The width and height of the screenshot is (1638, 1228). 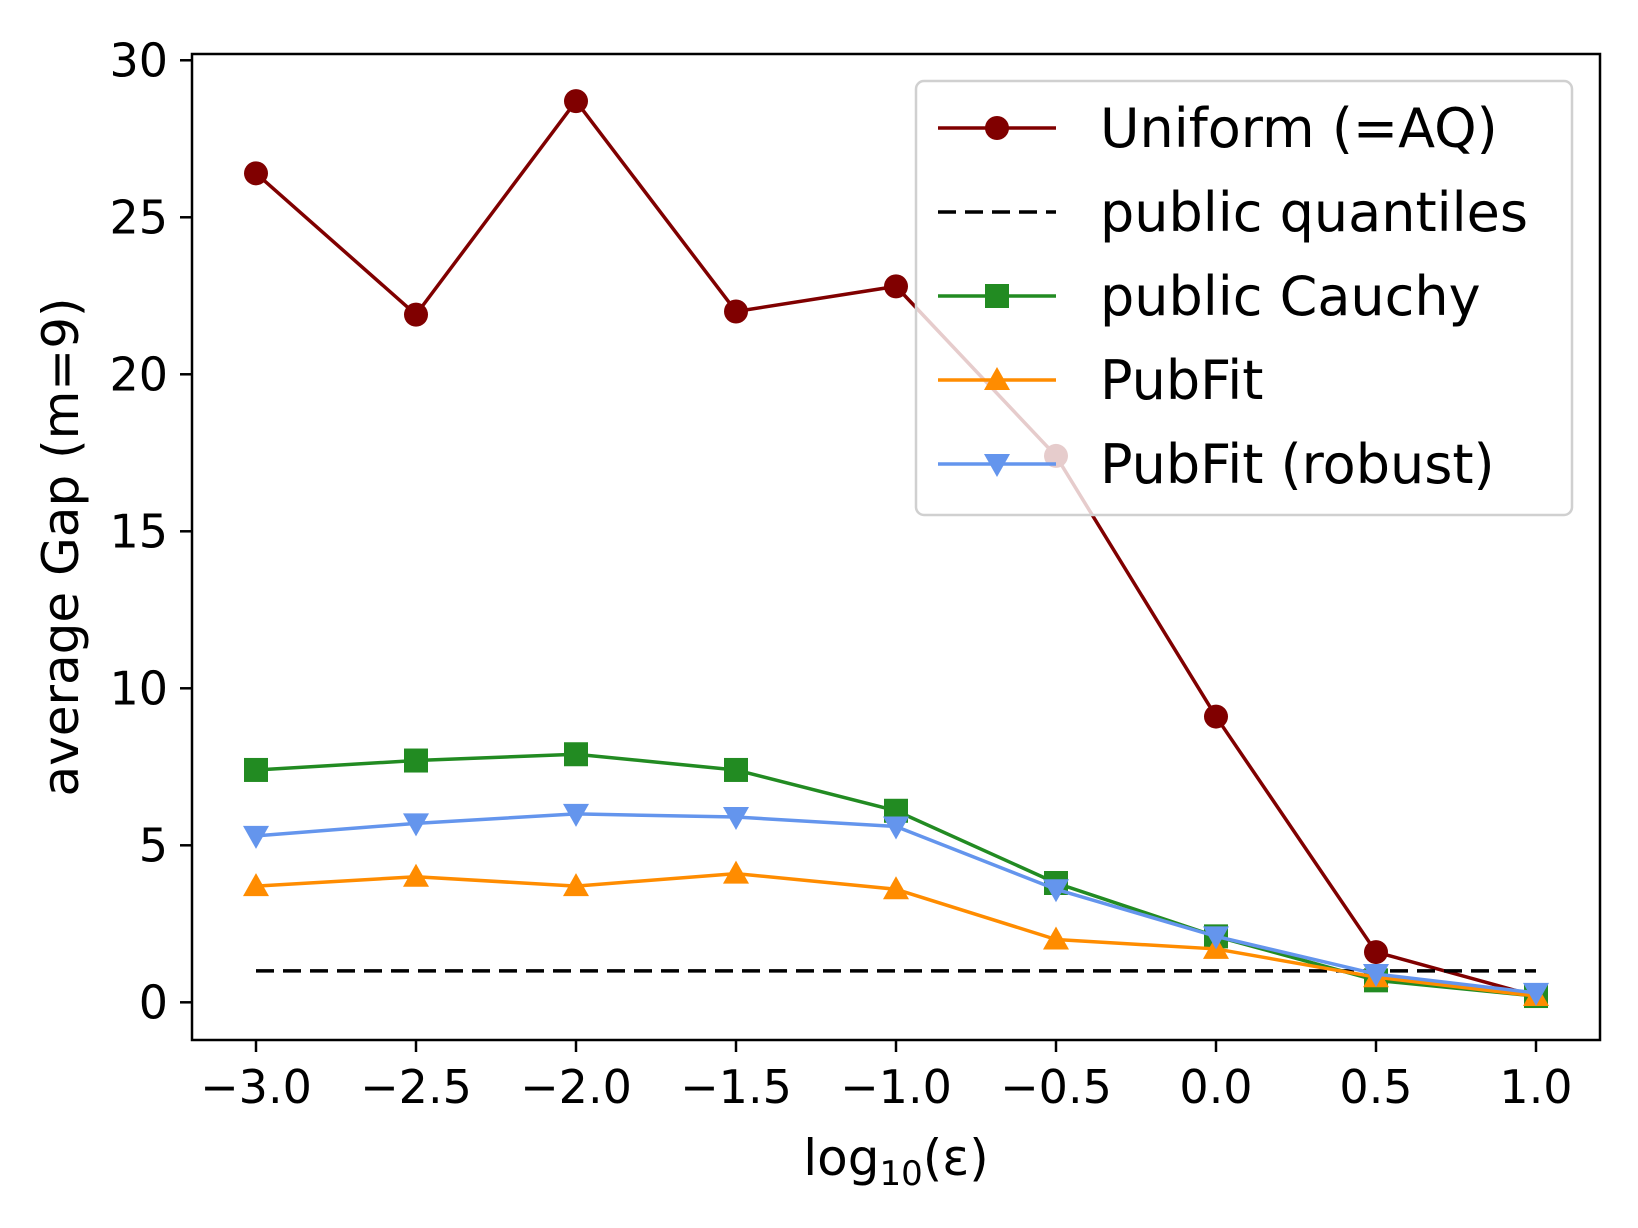 I want to click on x-axis-label: log10(ε), so click(x=896, y=1161).